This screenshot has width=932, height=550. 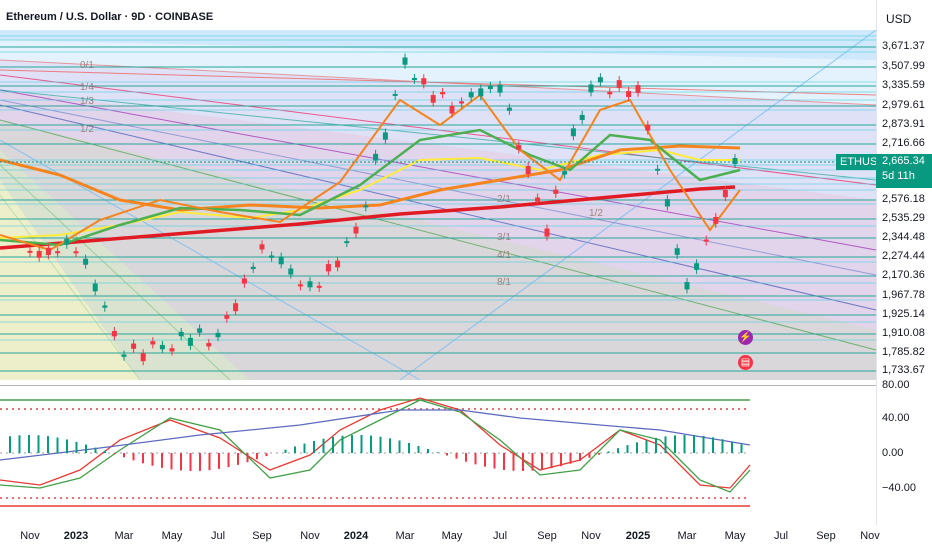 I want to click on price-axis-label: 2,170.36, so click(x=903, y=275).